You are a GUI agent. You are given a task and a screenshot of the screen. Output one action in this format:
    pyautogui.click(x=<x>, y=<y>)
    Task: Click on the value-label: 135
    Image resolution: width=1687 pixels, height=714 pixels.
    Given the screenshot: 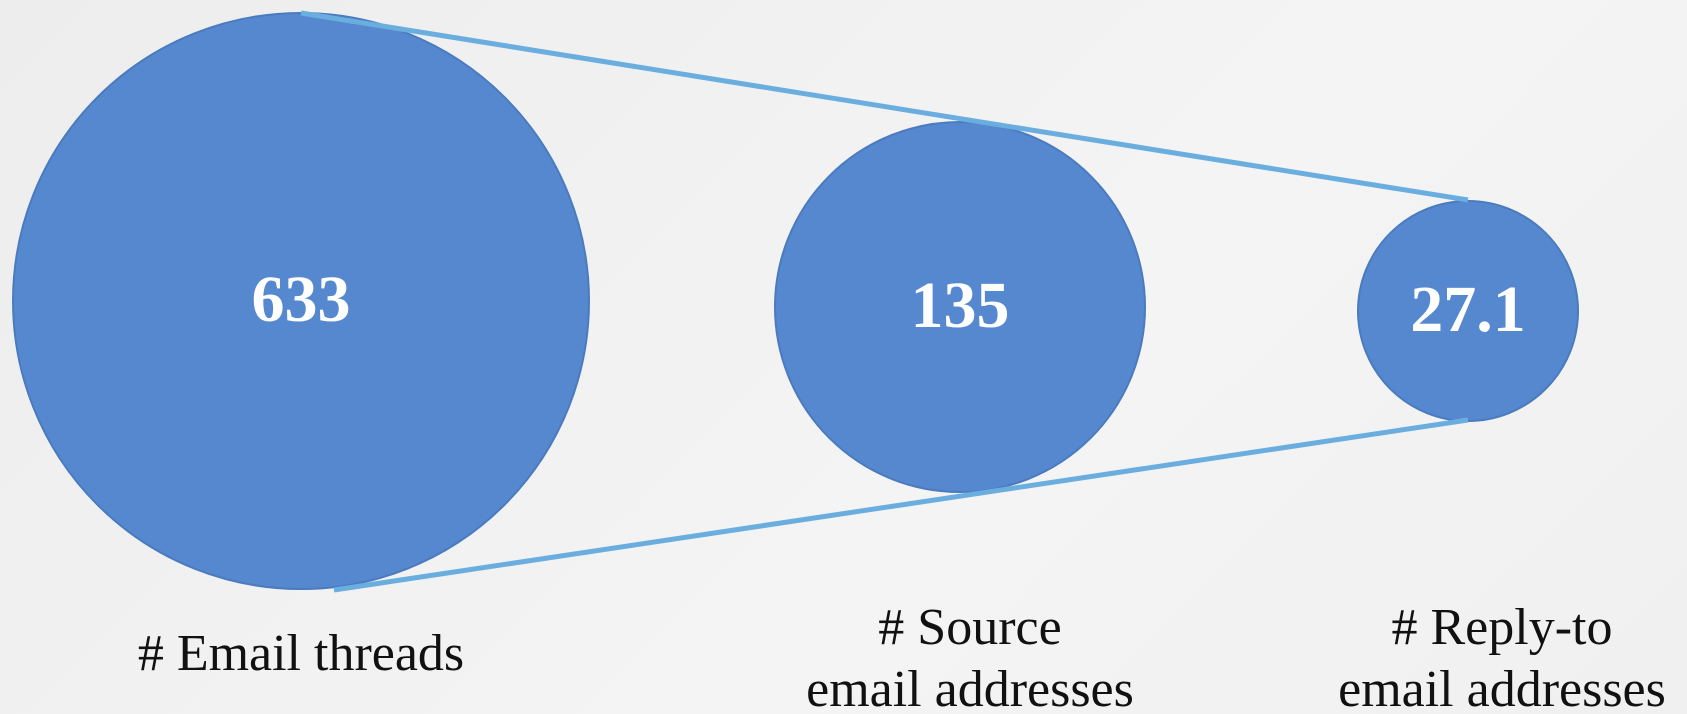 What is the action you would take?
    pyautogui.click(x=960, y=305)
    